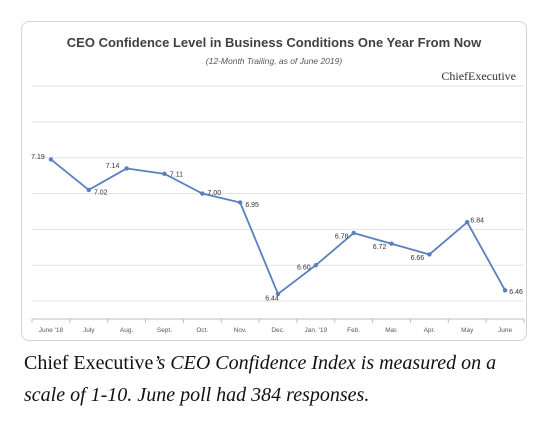  What do you see at coordinates (505, 330) in the screenshot?
I see `x-tick-label: June` at bounding box center [505, 330].